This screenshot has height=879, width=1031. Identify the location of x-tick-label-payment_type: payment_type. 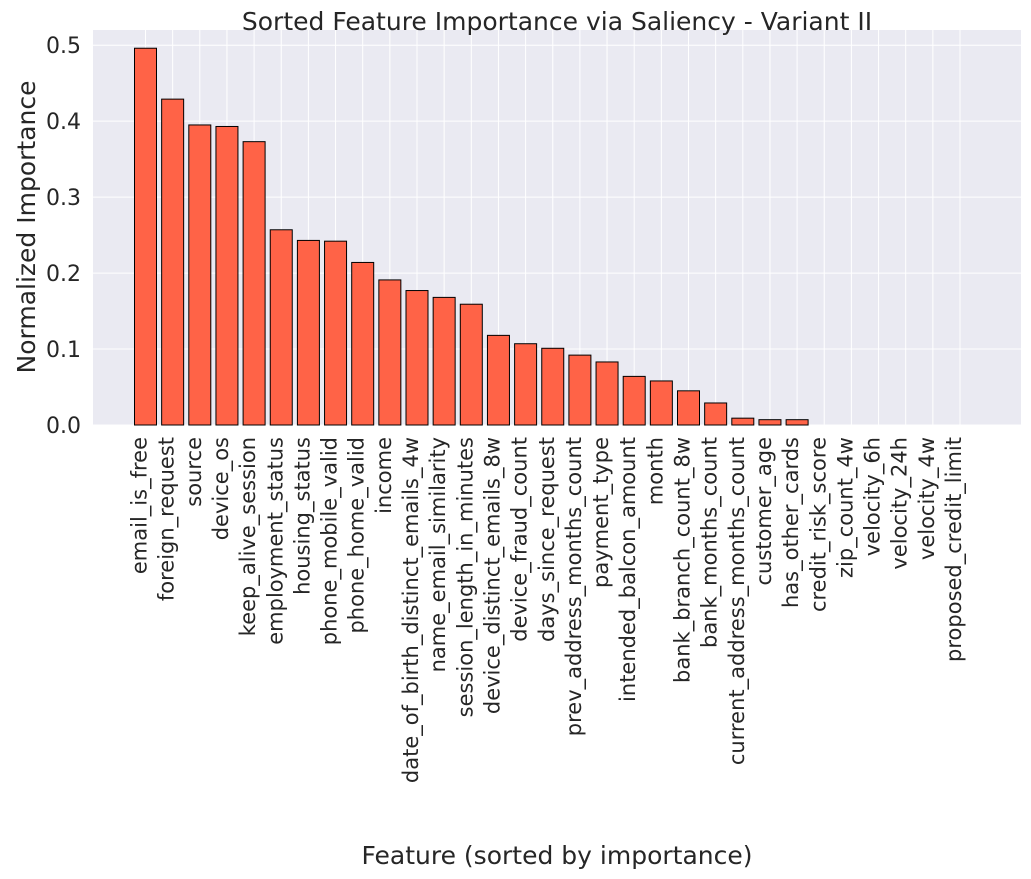
(601, 512).